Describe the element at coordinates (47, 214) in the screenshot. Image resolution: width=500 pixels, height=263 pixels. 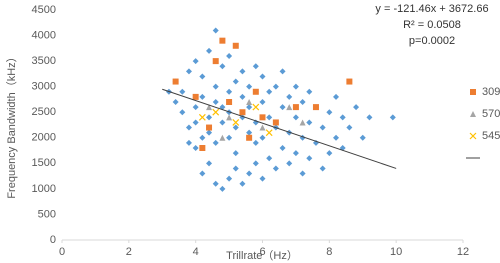
I see `y-tick-label: 500` at that location.